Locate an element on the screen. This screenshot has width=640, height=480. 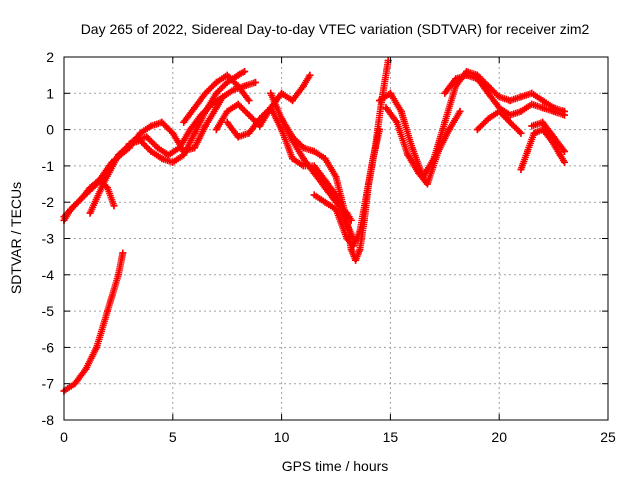
y-tick-label: 0 is located at coordinates (50, 130).